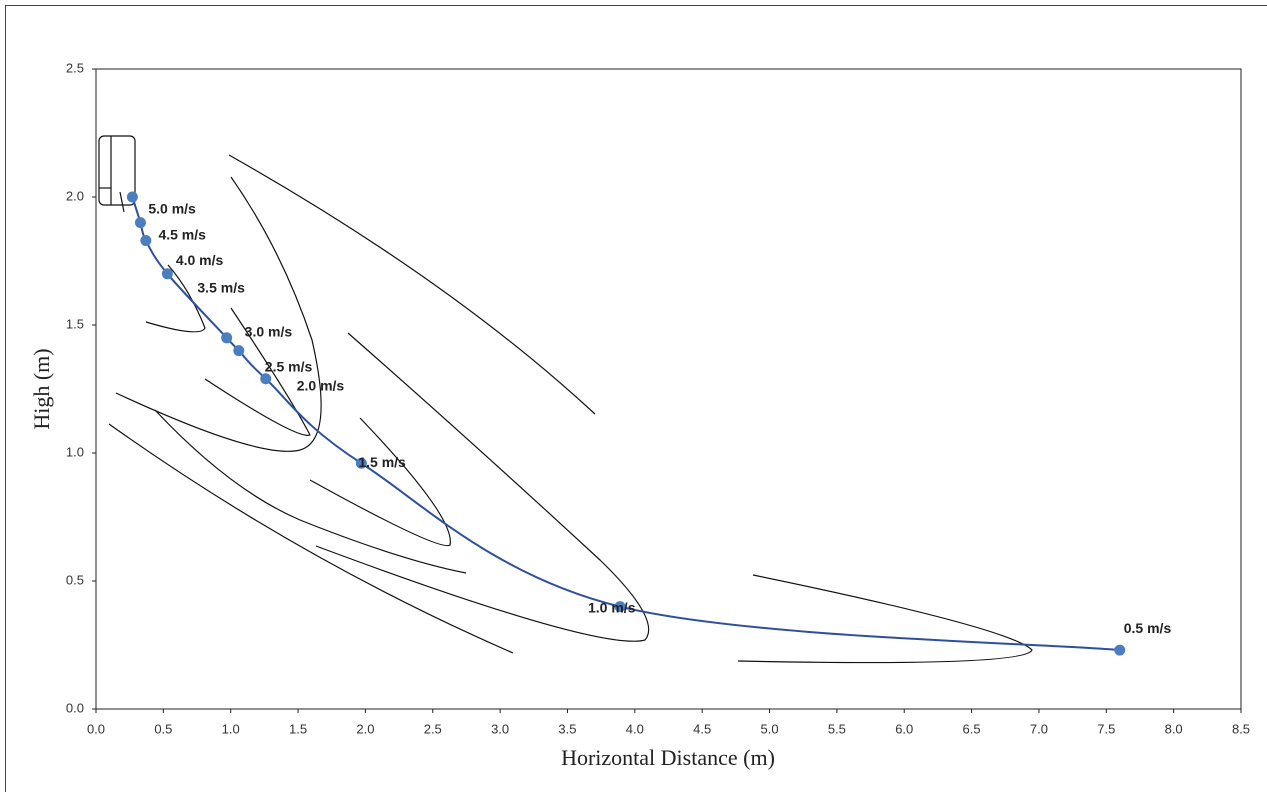 The height and width of the screenshot is (792, 1267). What do you see at coordinates (122, 202) in the screenshot?
I see `machine-part` at bounding box center [122, 202].